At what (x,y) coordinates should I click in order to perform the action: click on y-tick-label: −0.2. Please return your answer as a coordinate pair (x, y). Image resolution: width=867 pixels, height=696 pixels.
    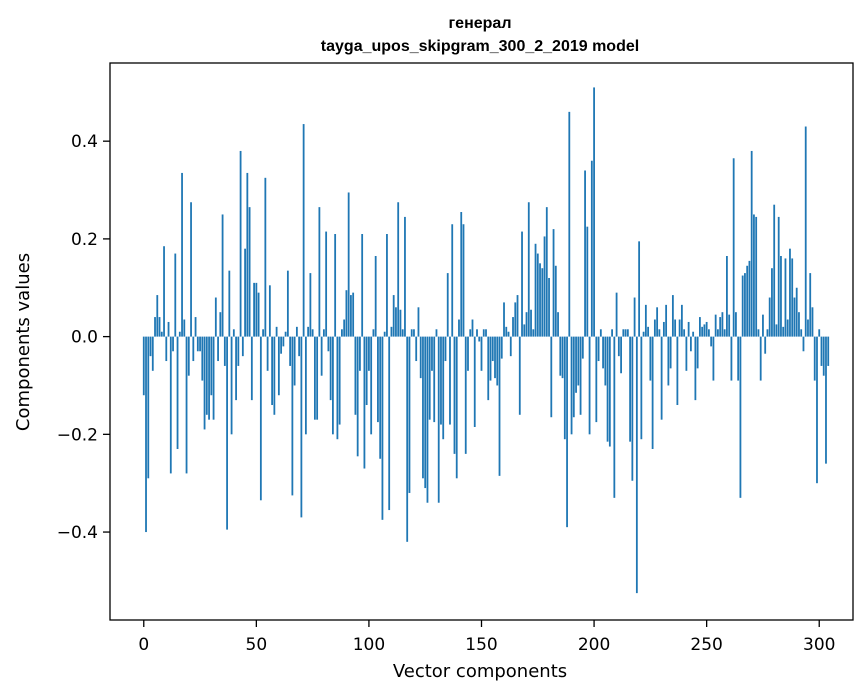
    Looking at the image, I should click on (77, 435).